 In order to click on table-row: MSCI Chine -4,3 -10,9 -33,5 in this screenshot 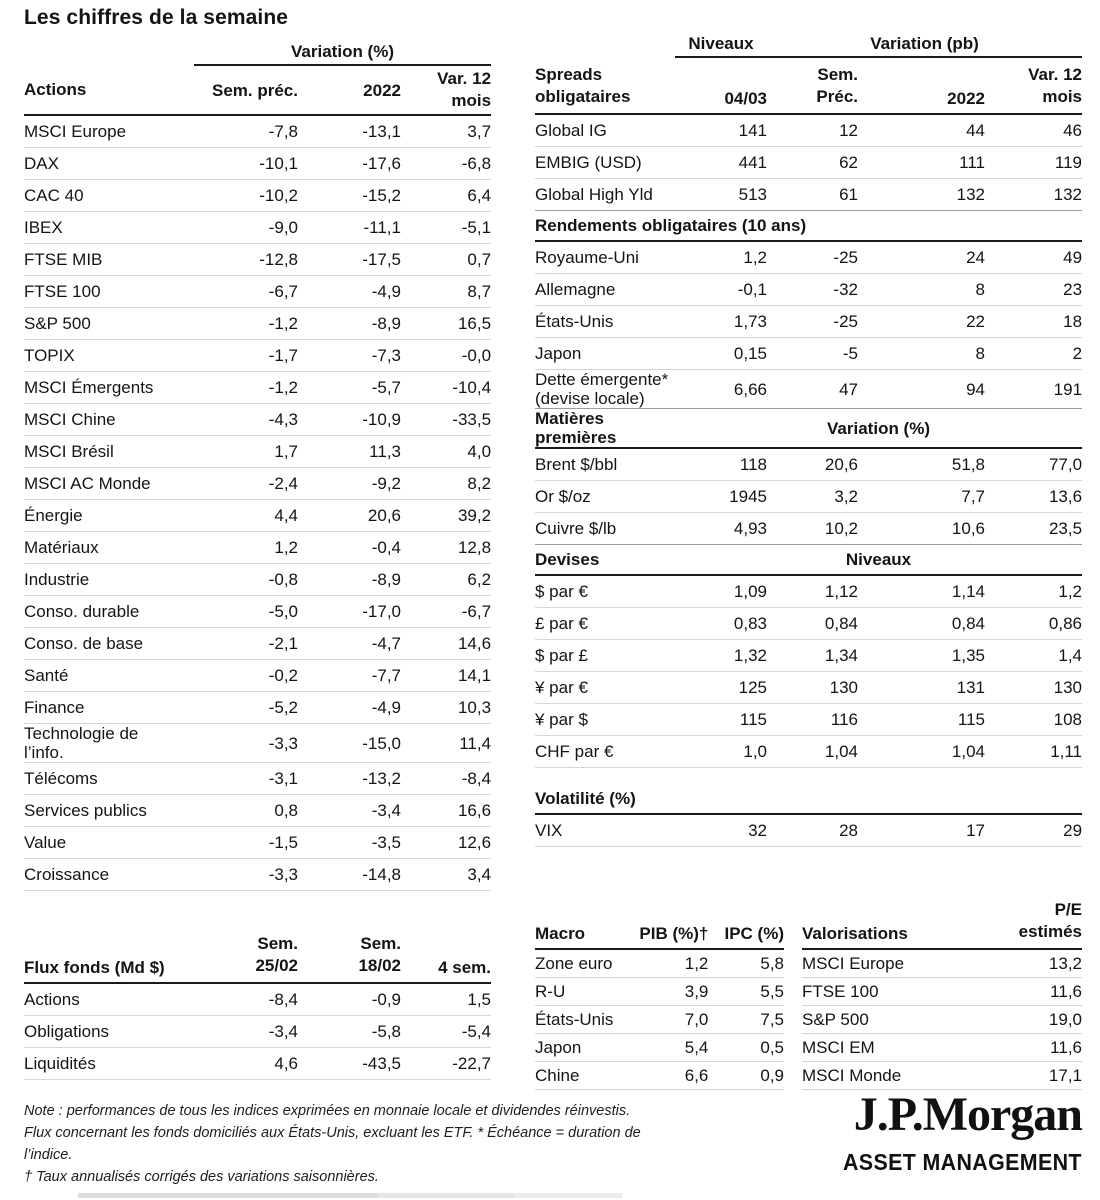, I will do `click(258, 419)`.